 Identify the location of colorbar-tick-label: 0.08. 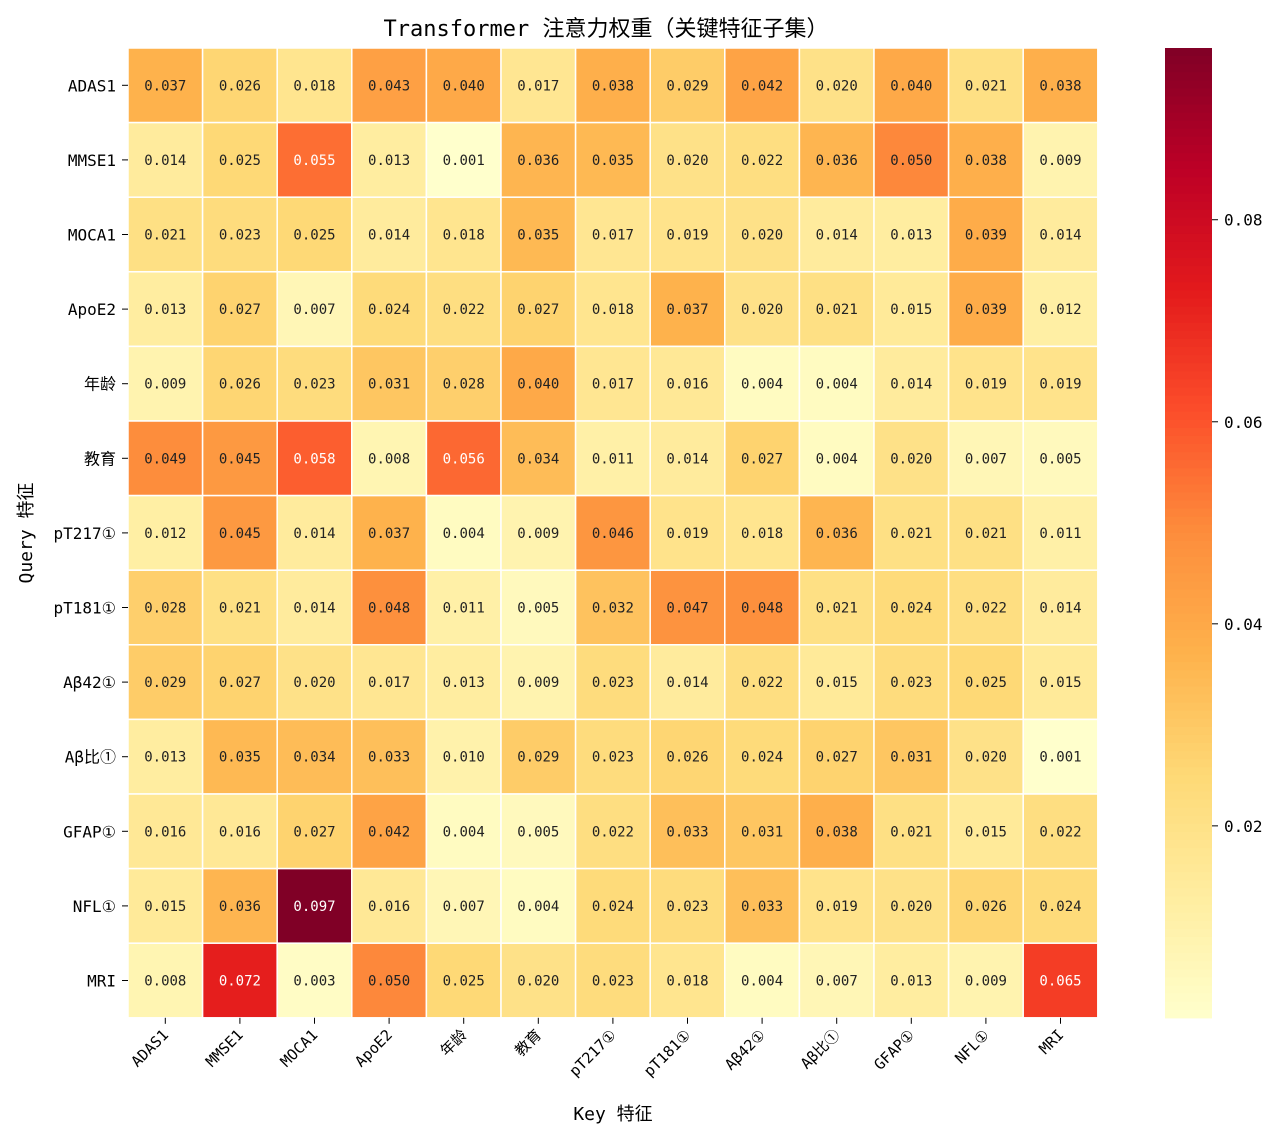
(1243, 220).